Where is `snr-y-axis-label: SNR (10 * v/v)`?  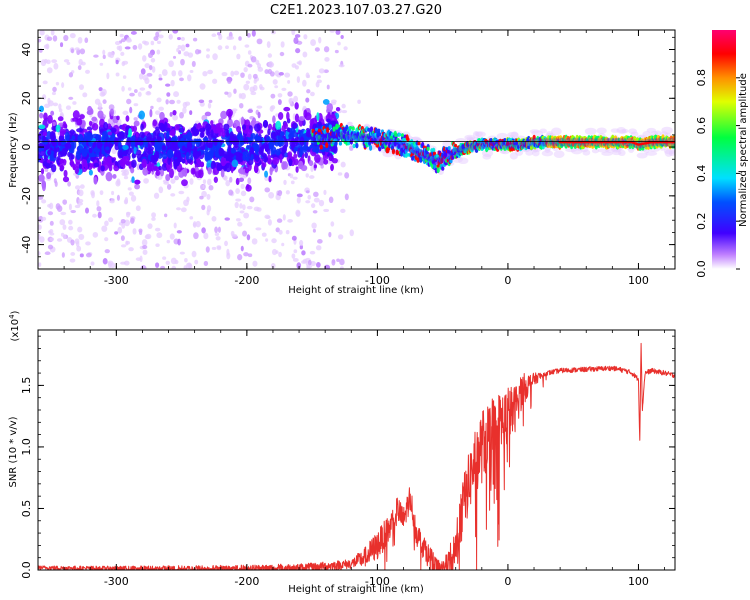
snr-y-axis-label: SNR (10 * v/v) is located at coordinates (13, 451).